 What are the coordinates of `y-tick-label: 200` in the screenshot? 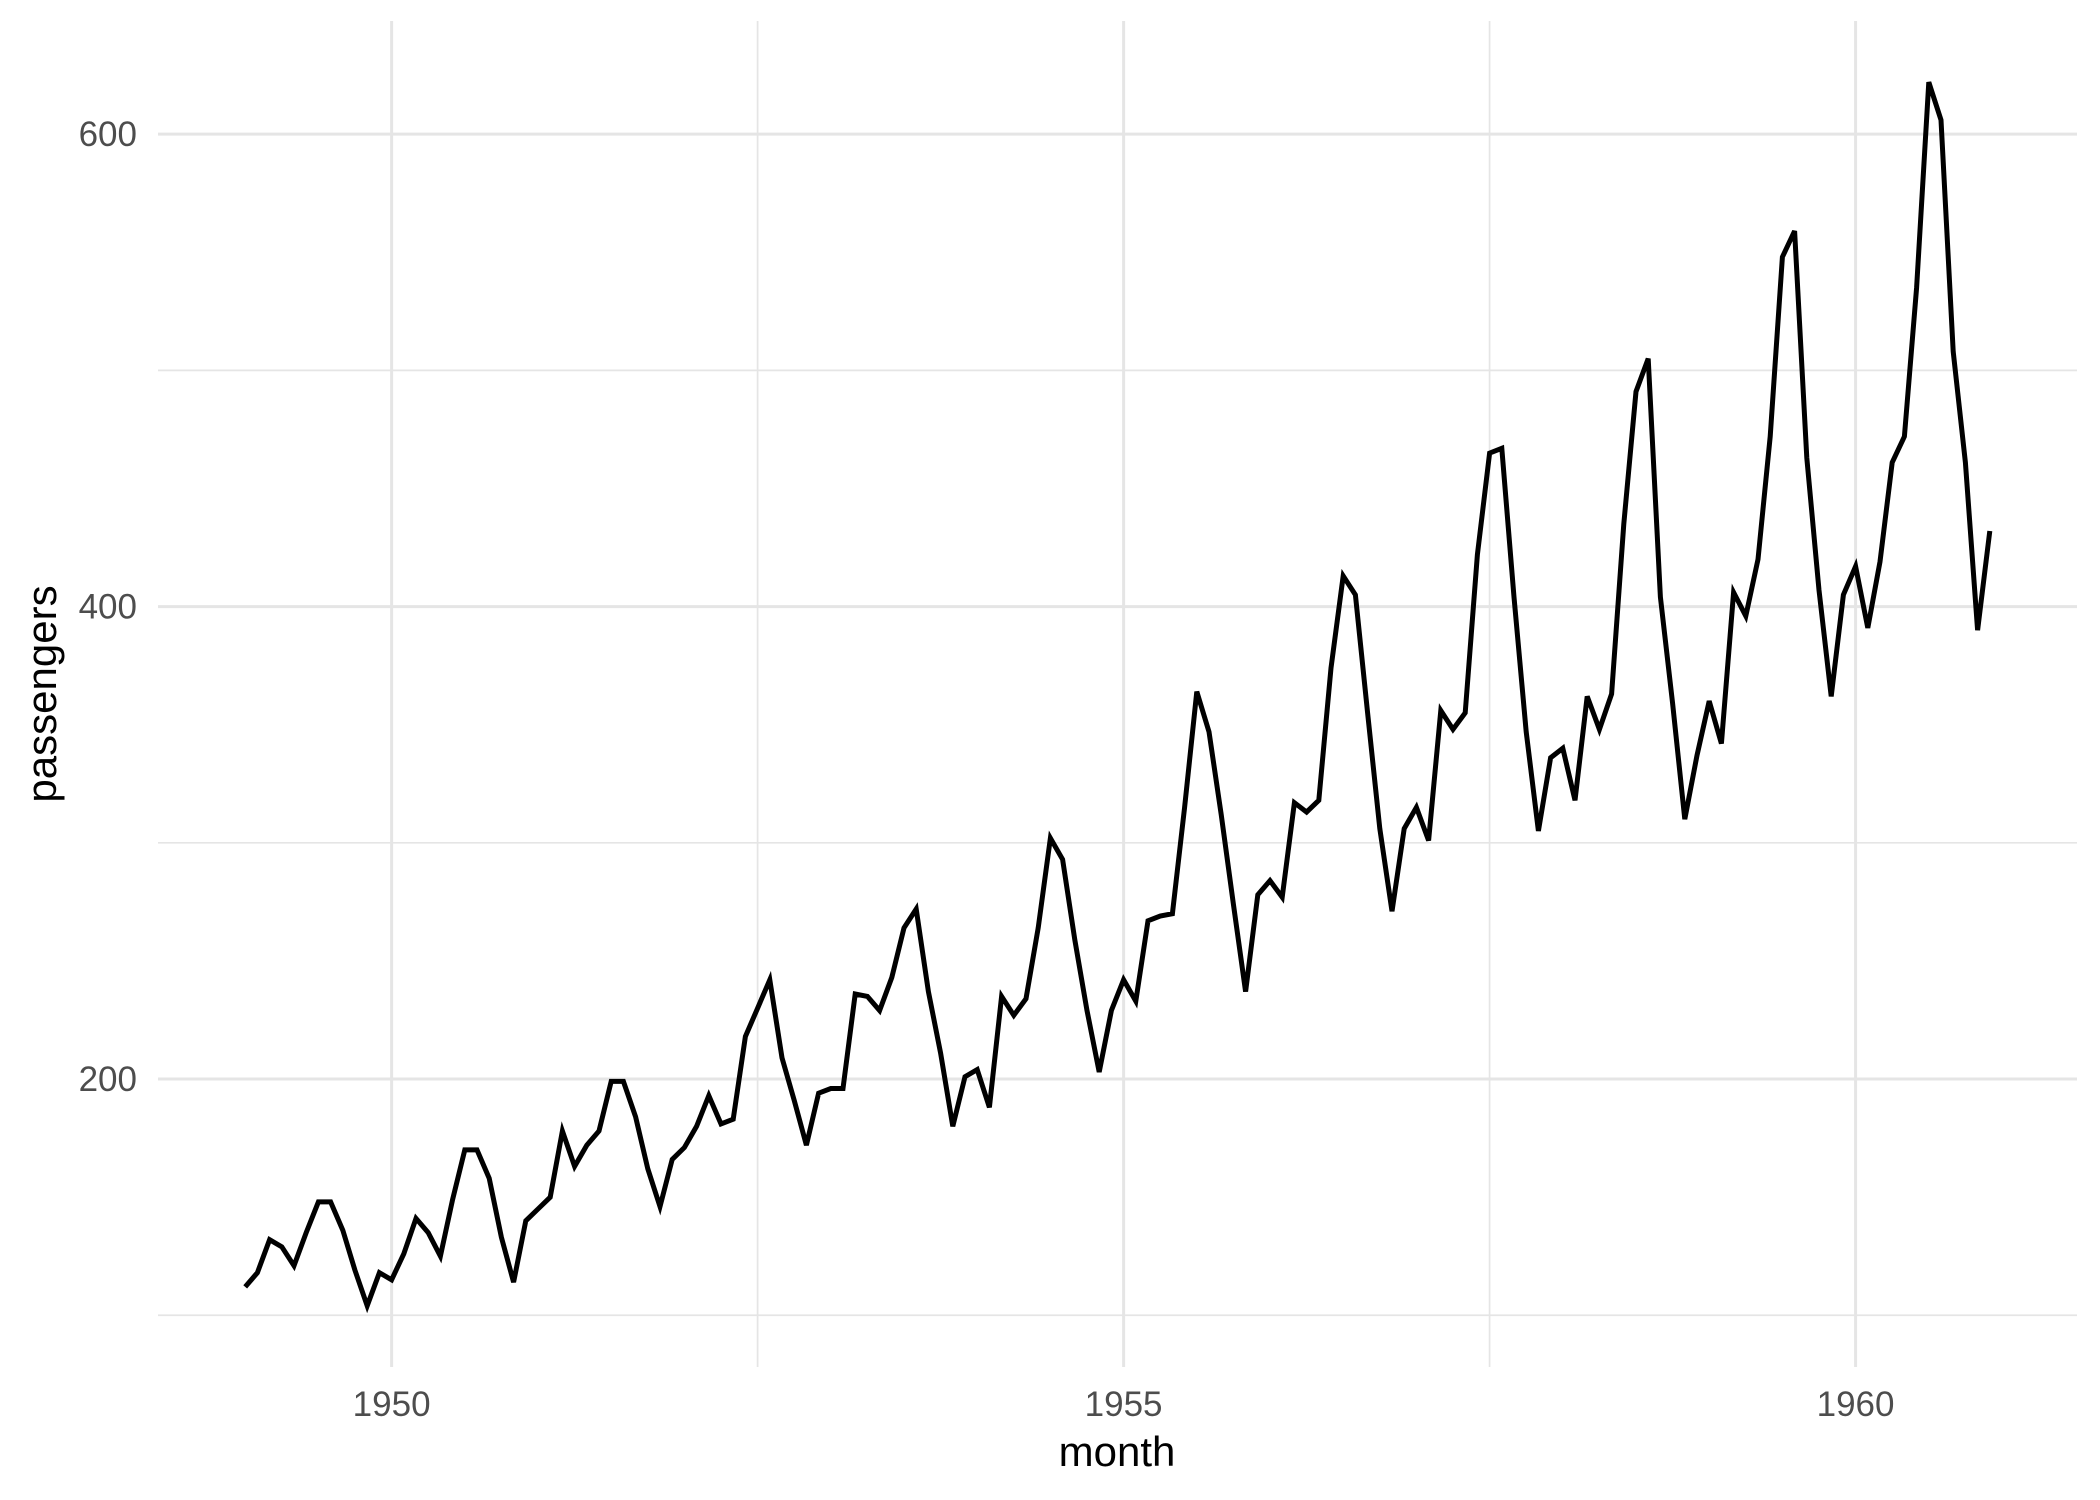 It's located at (108, 1079).